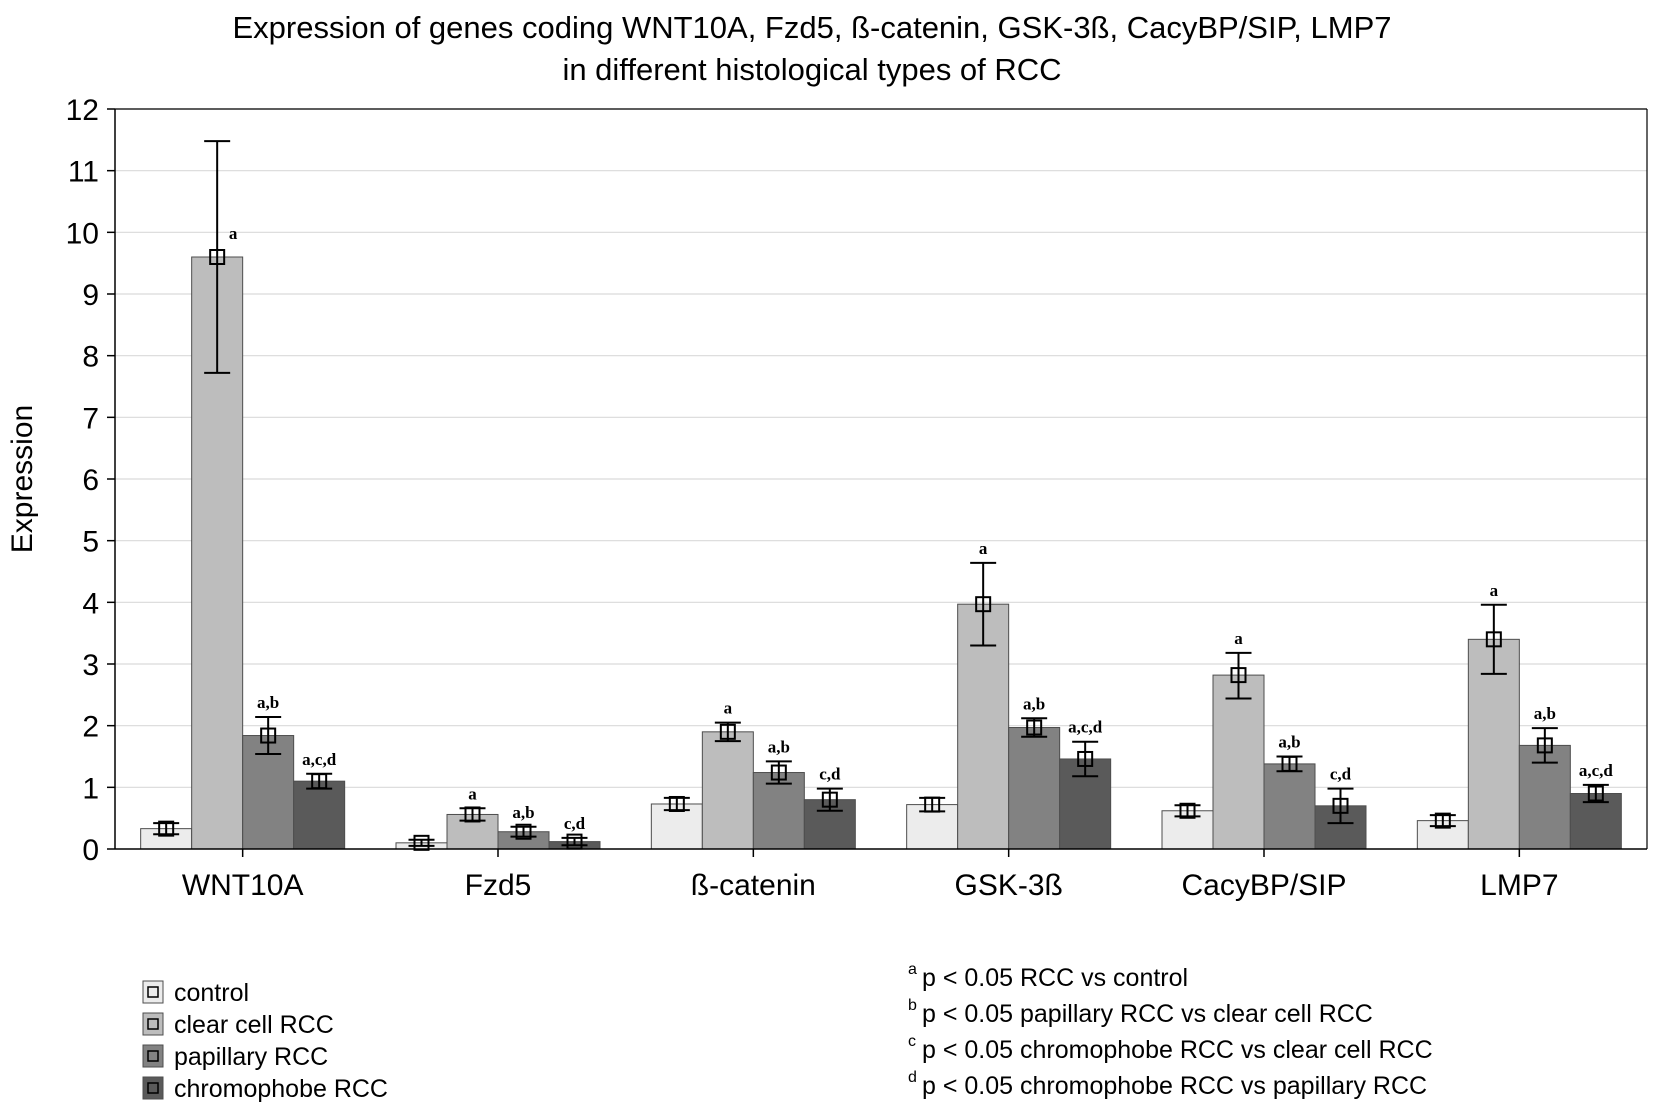  I want to click on x-tick-label: Fzd5, so click(498, 885).